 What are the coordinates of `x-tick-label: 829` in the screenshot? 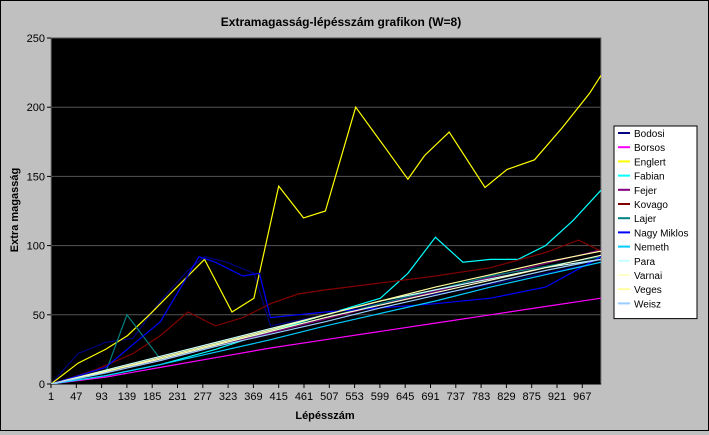 It's located at (506, 397).